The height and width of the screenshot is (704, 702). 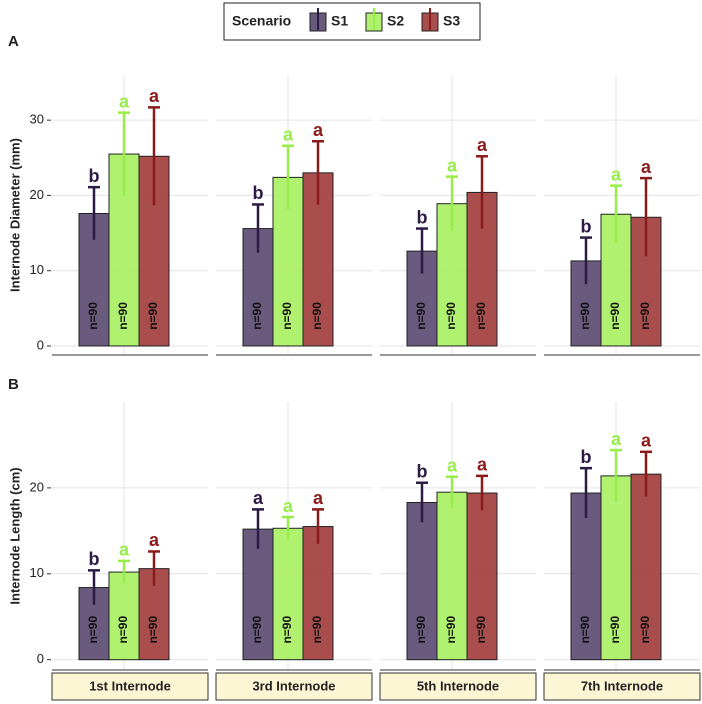 I want to click on panel-label: A, so click(x=13, y=41).